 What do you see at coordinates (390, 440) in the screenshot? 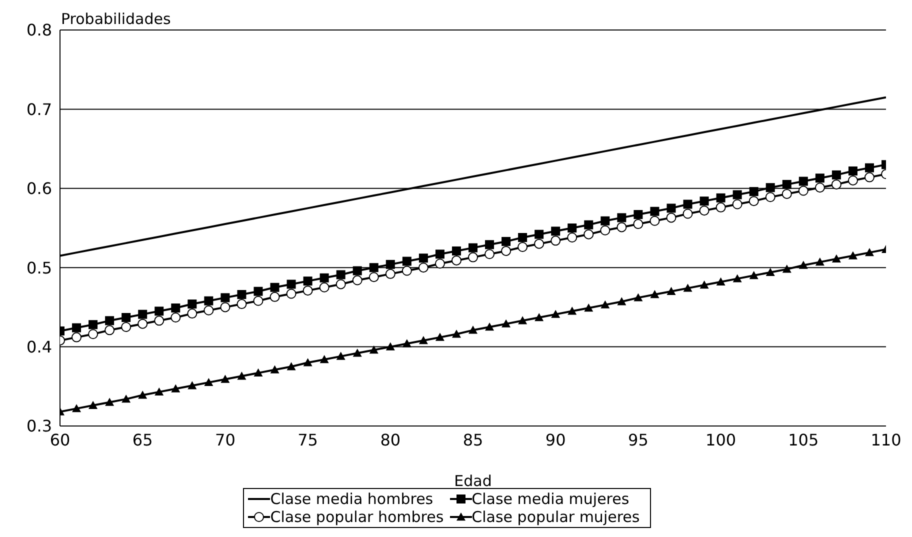
I see `x-tick-label: 80` at bounding box center [390, 440].